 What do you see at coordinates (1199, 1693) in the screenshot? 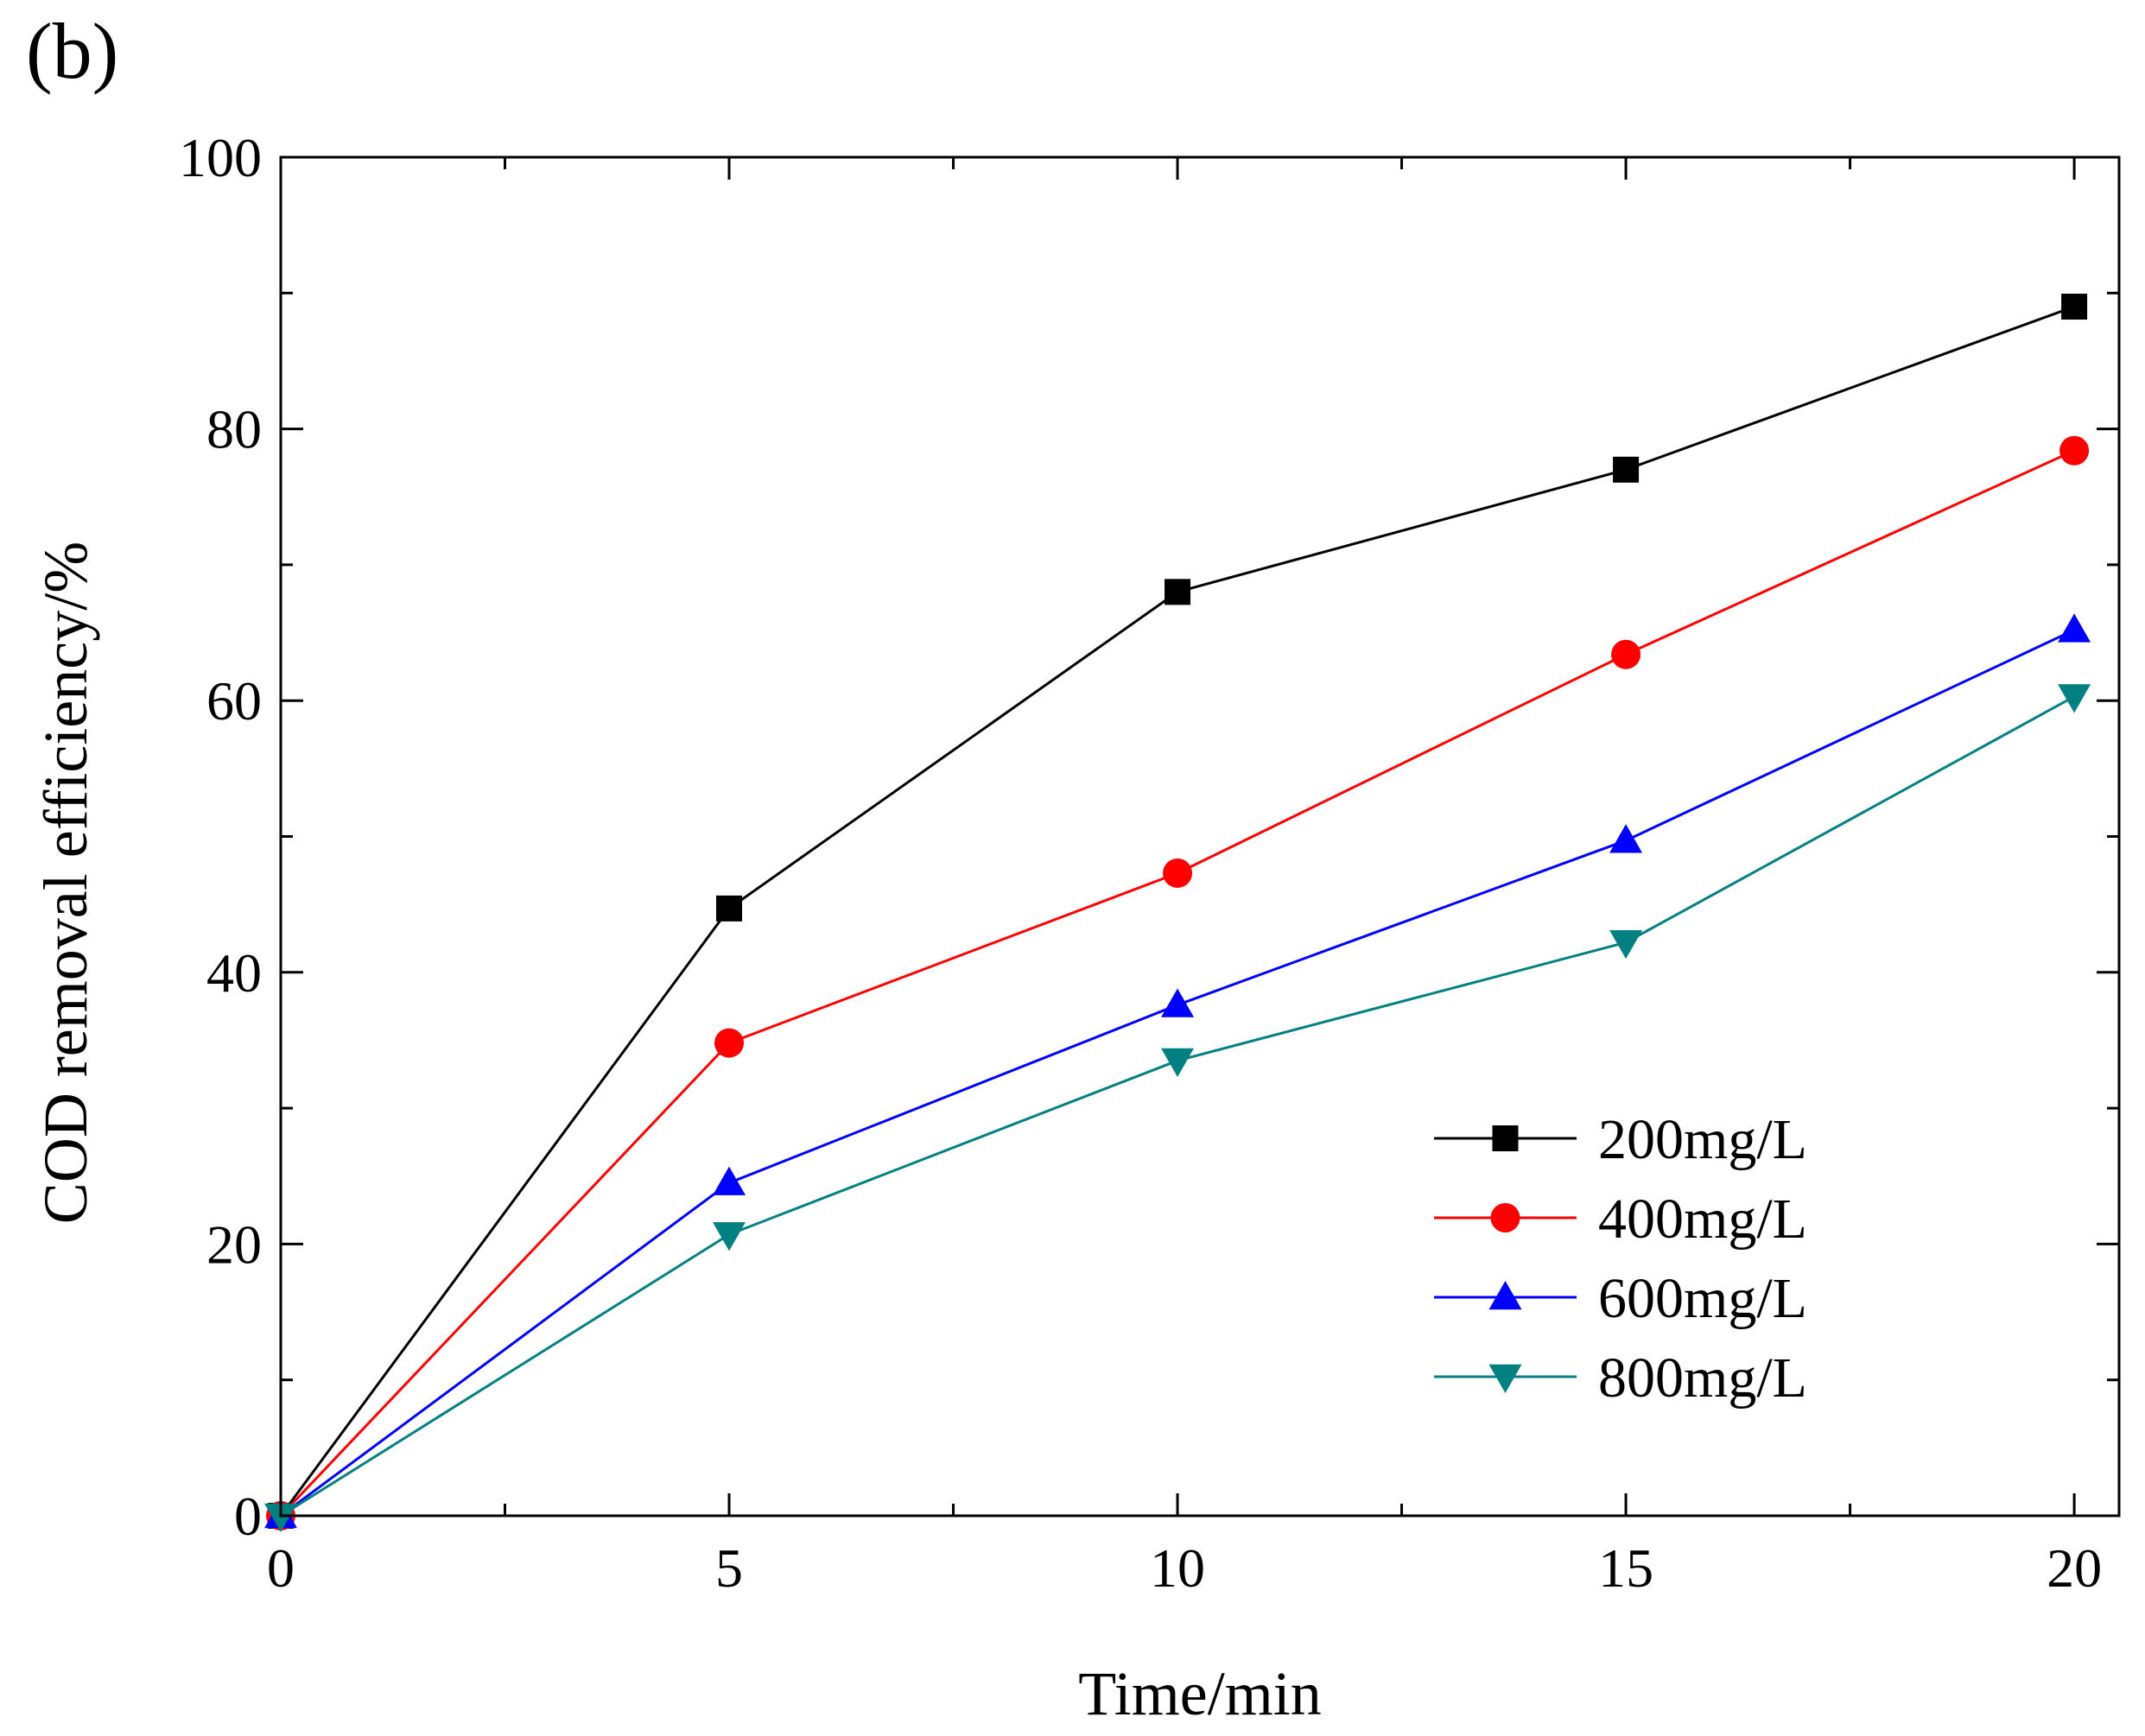
I see `x-axis-title: Time/min` at bounding box center [1199, 1693].